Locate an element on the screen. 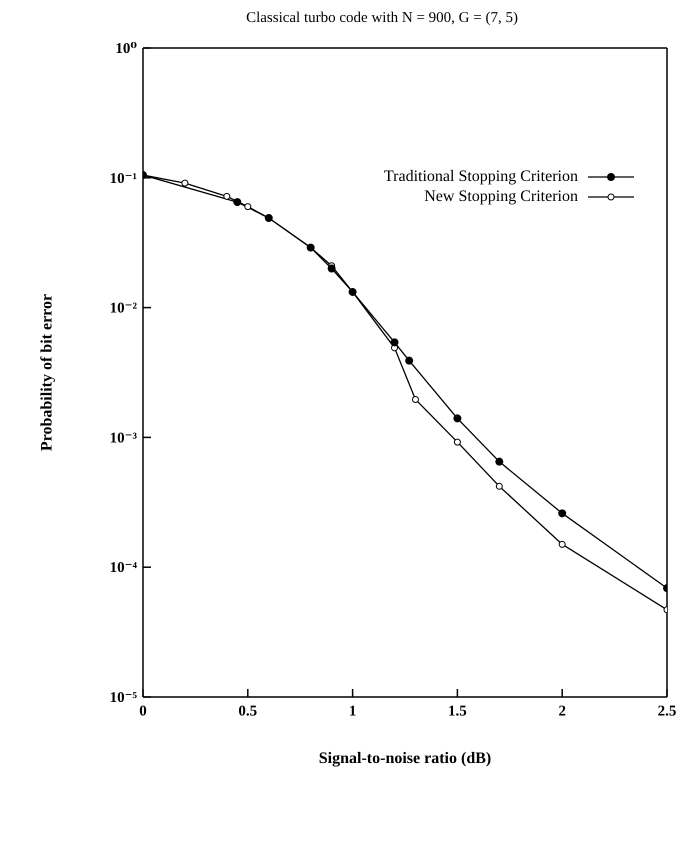  legend-label: Traditional Stopping Criterion is located at coordinates (481, 177).